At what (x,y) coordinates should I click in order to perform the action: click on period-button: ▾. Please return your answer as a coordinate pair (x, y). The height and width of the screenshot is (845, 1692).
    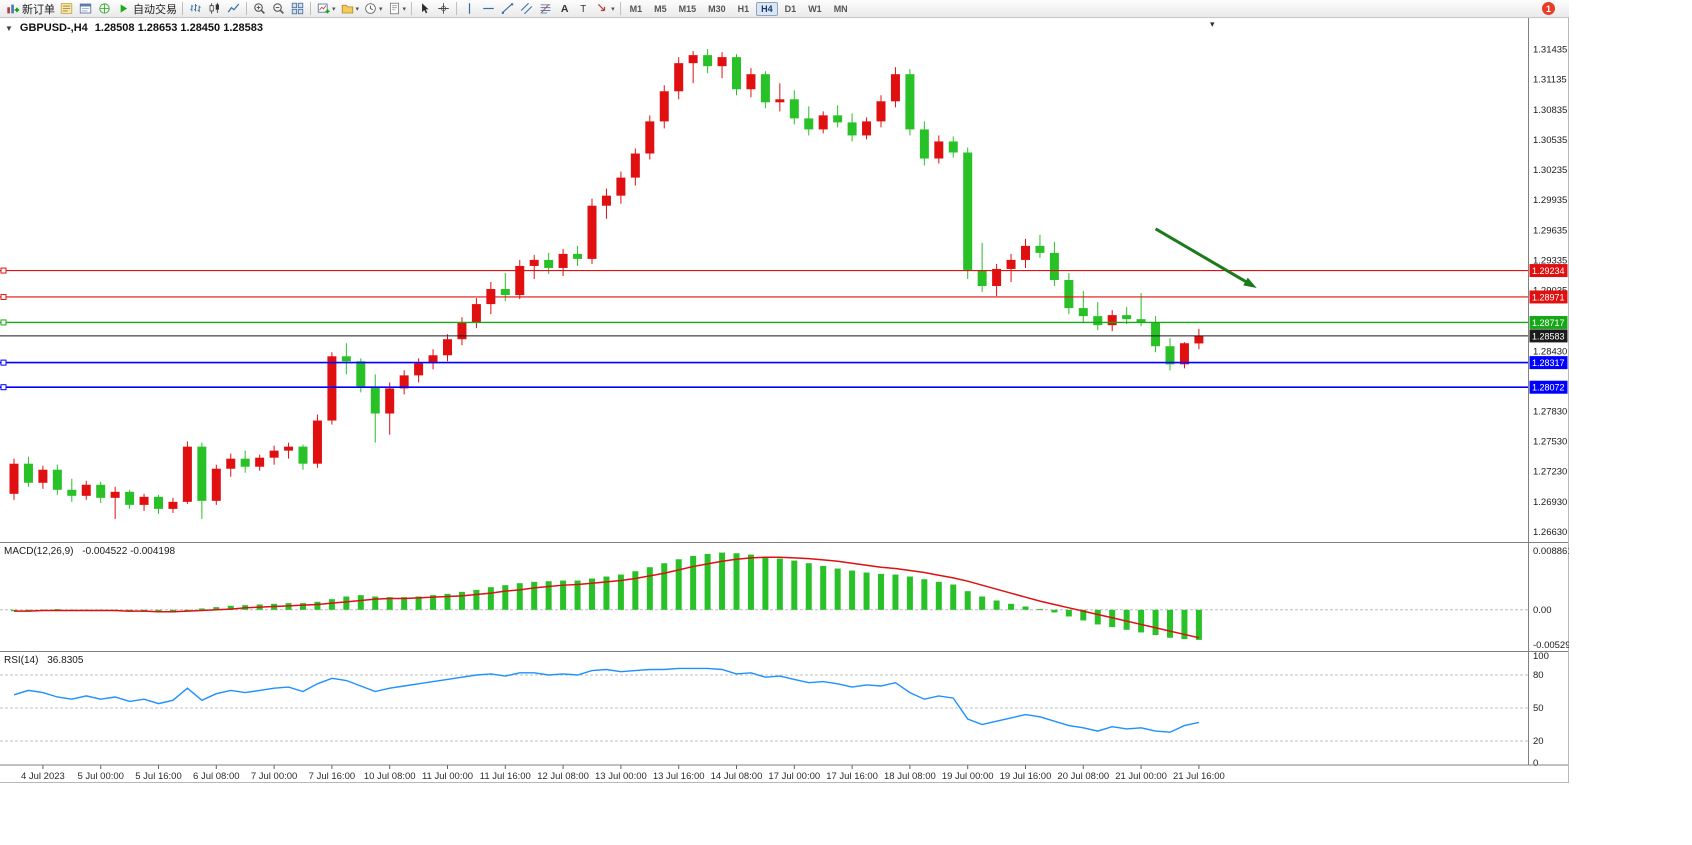
    Looking at the image, I should click on (373, 9).